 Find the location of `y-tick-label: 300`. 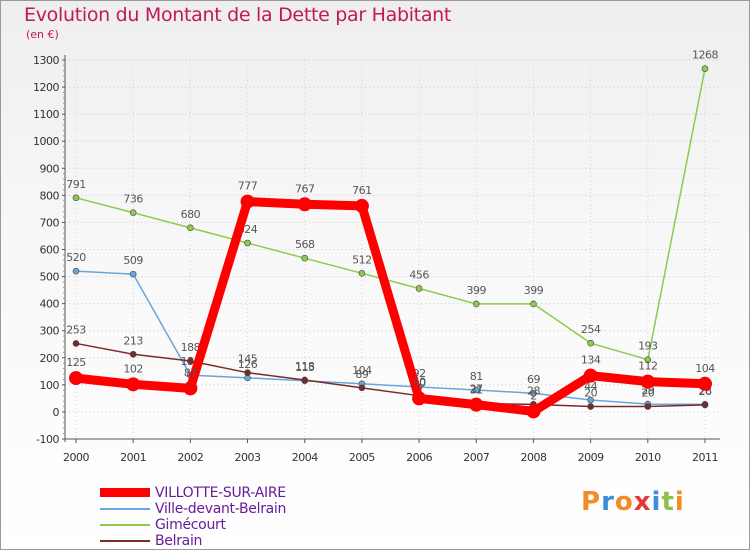

y-tick-label: 300 is located at coordinates (50, 331).